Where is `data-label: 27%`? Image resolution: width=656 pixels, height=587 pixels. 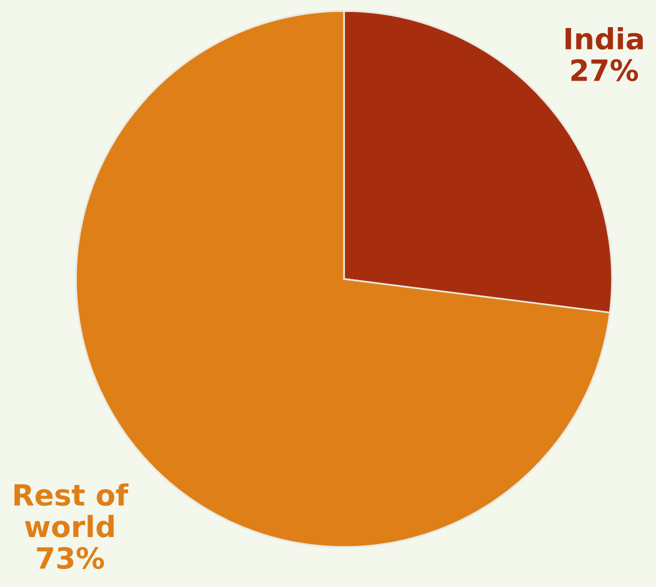
data-label: 27% is located at coordinates (604, 70).